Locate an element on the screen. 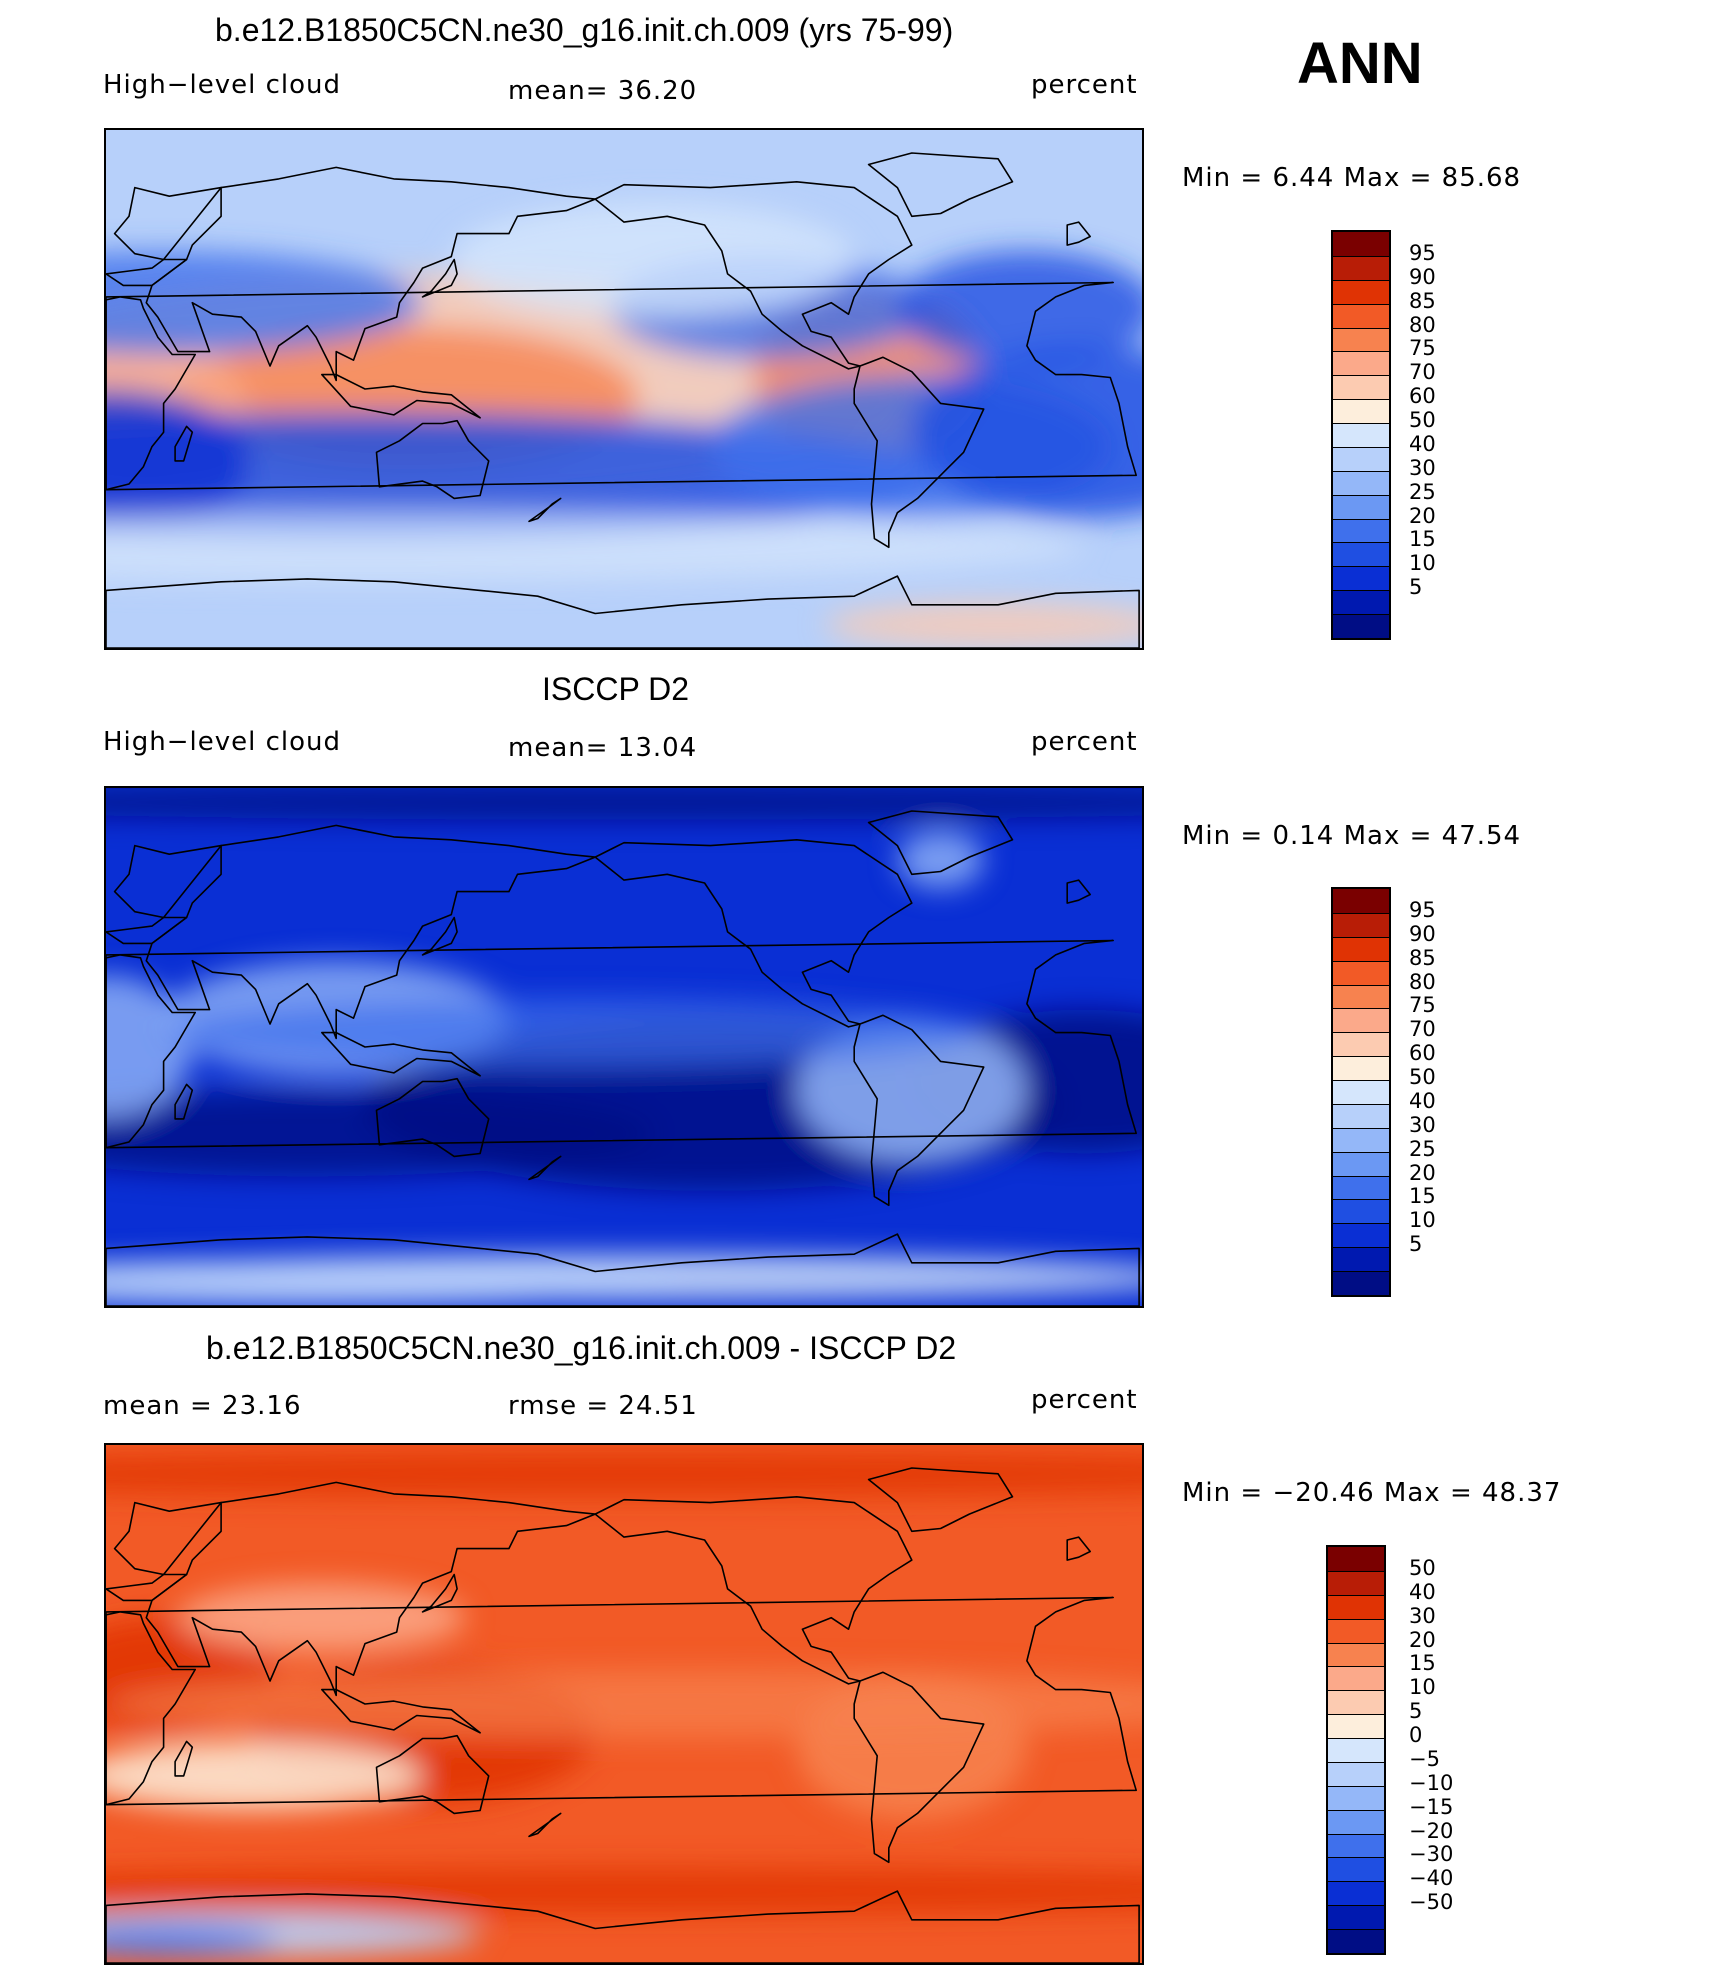 This screenshot has width=1710, height=1981. panel-1-colorbar is located at coordinates (1361, 435).